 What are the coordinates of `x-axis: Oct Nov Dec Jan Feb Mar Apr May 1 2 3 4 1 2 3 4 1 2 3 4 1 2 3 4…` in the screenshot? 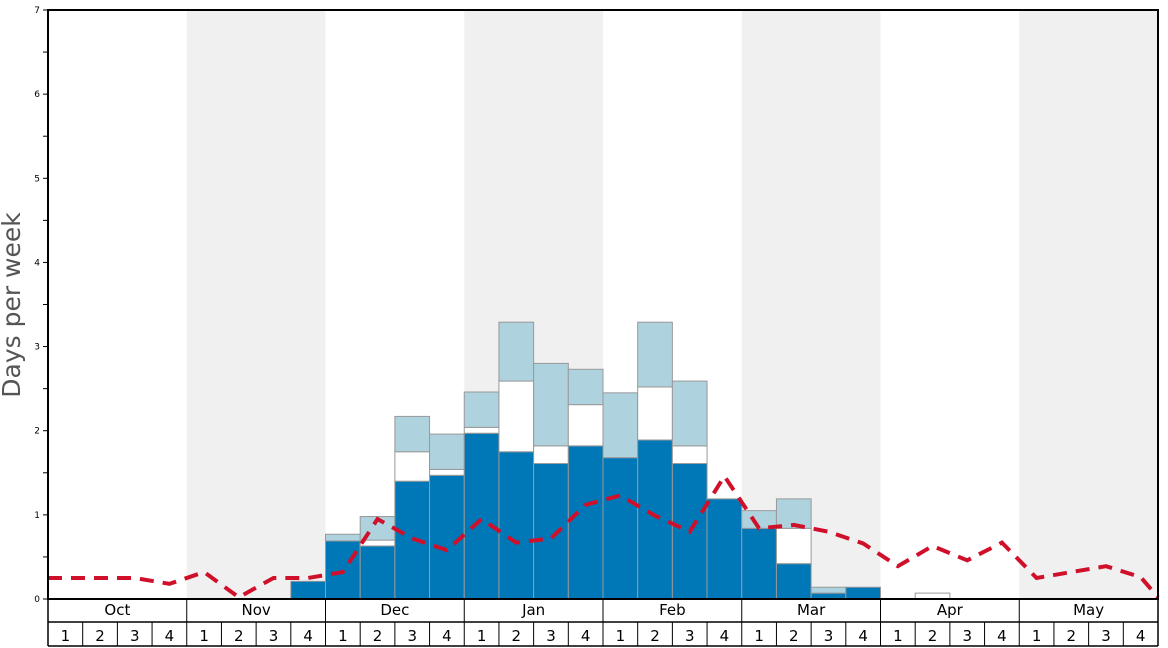 It's located at (603, 623).